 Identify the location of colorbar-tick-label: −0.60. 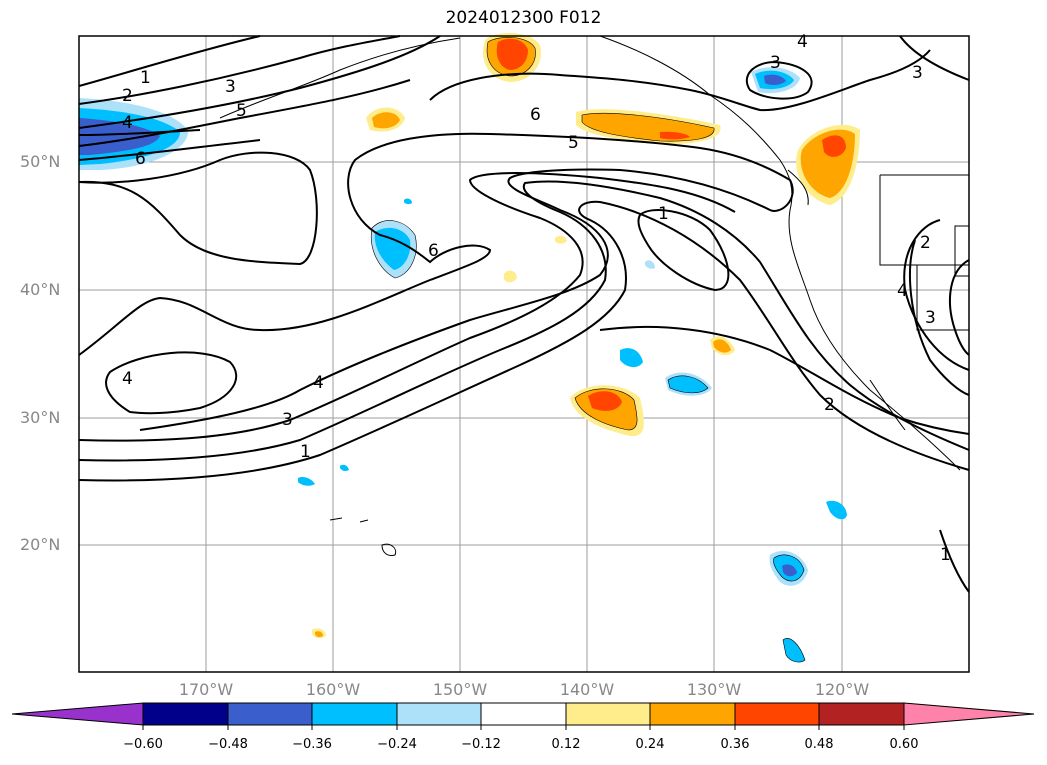
(143, 744).